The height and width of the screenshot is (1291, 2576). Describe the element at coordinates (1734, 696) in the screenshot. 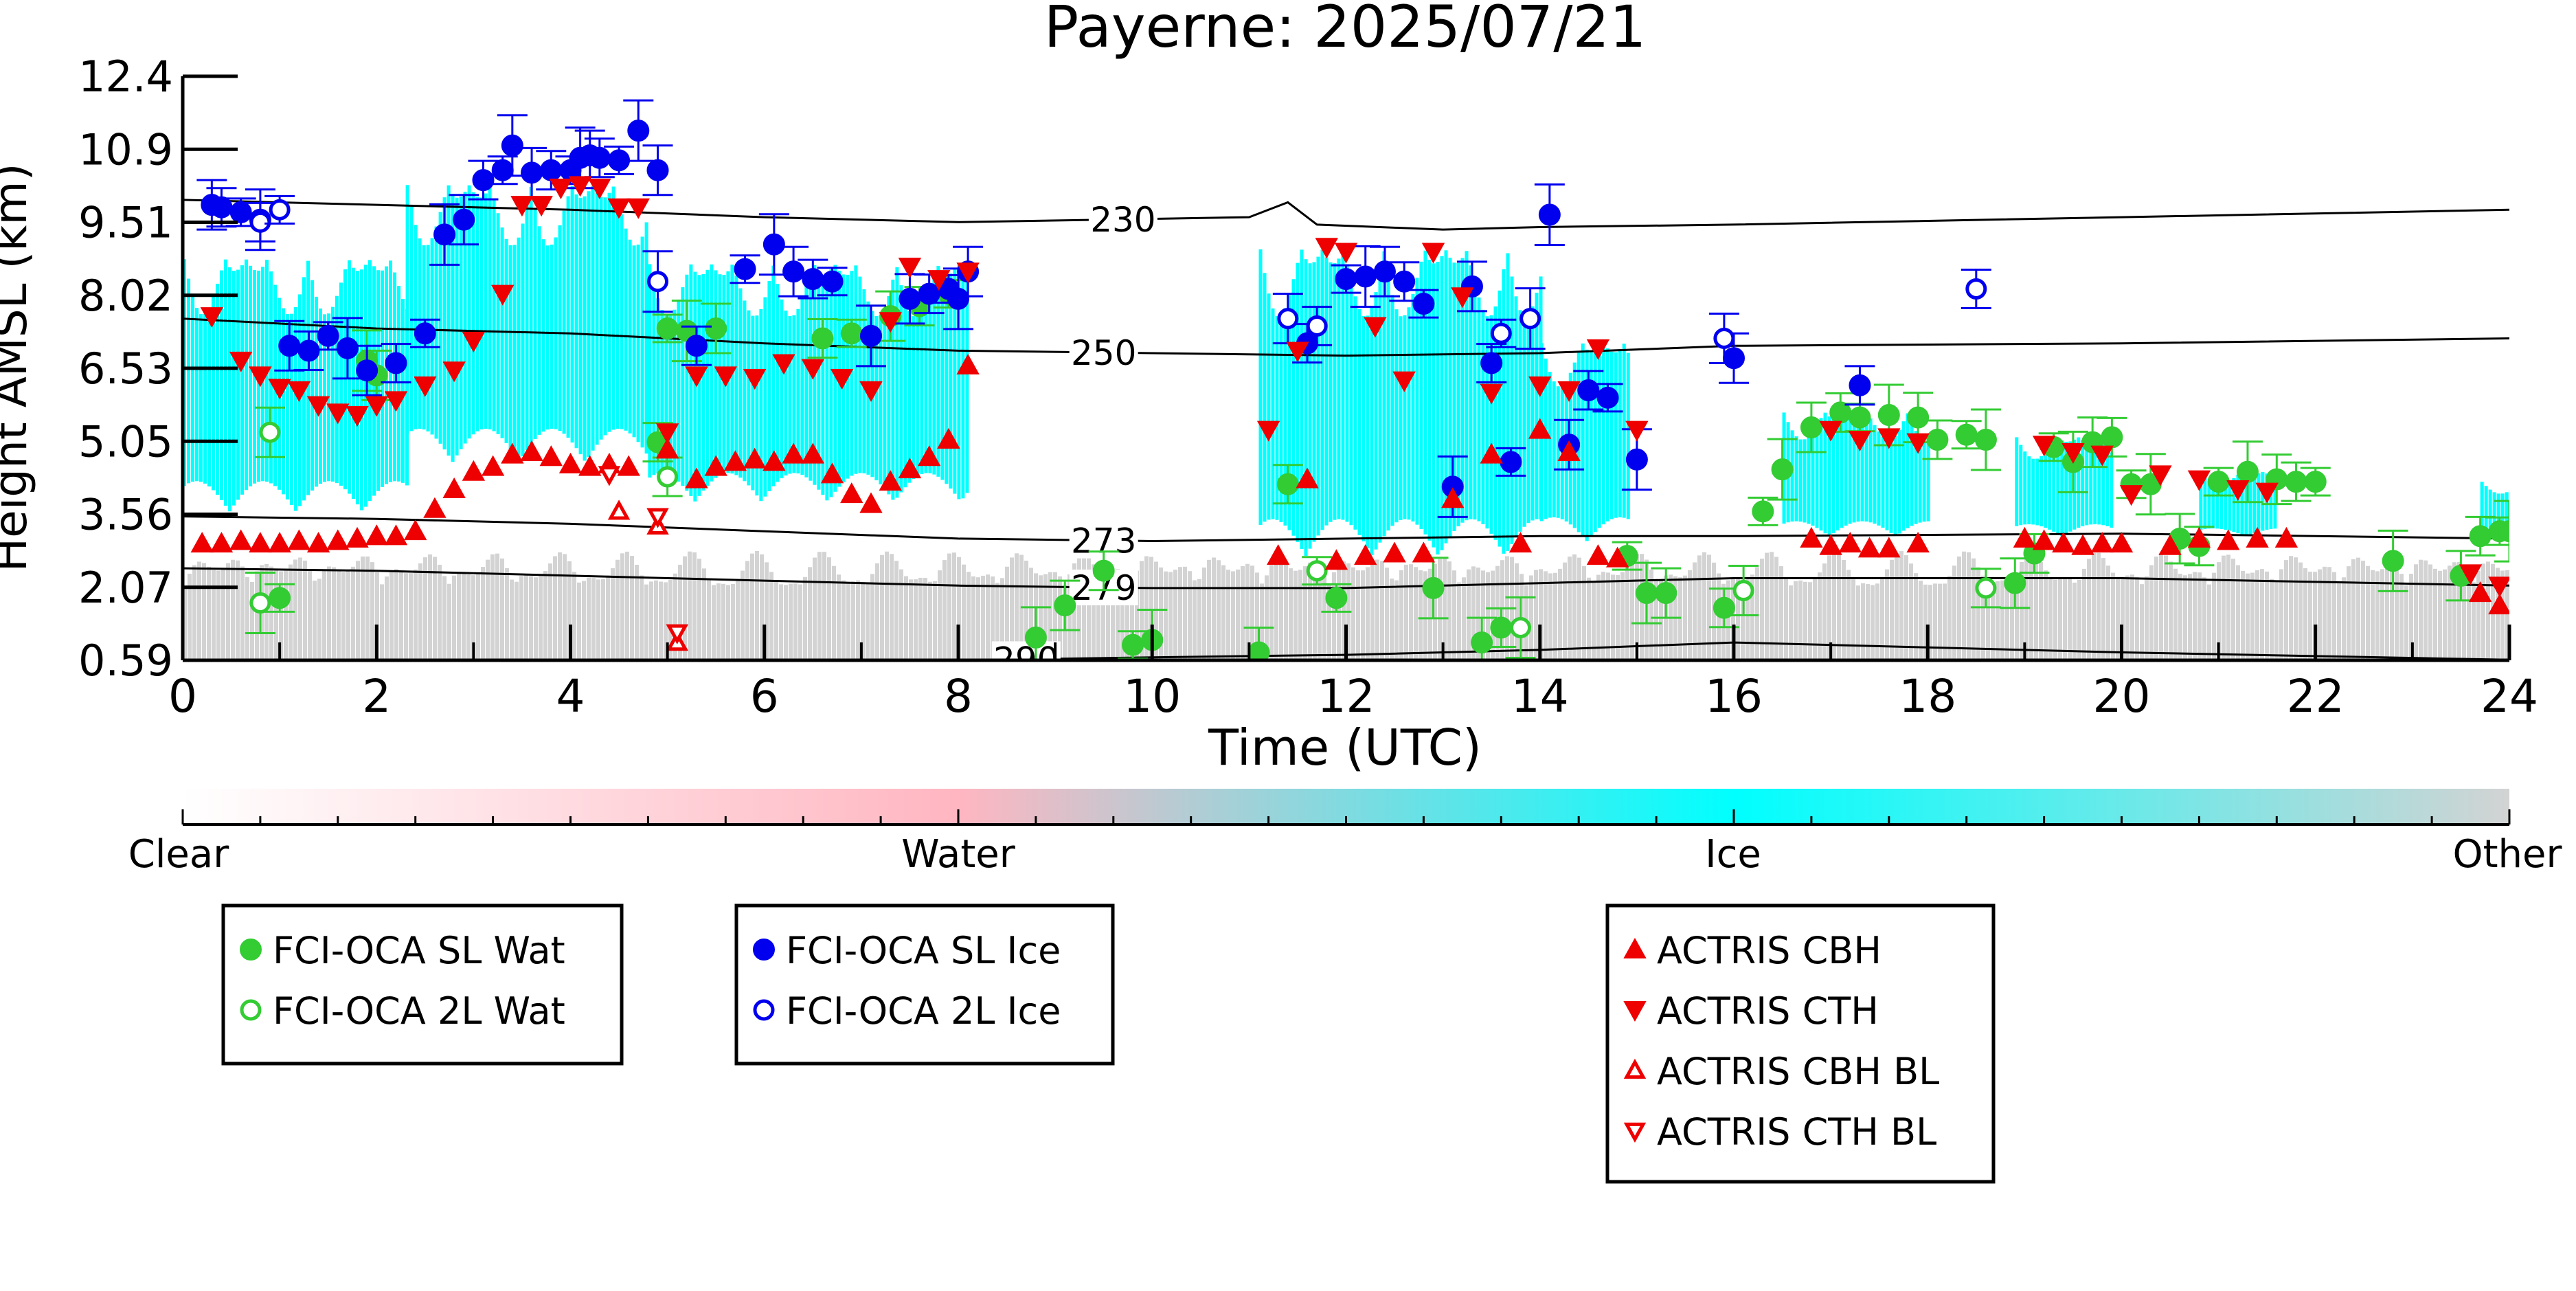

I see `x-tick-label: 16` at that location.